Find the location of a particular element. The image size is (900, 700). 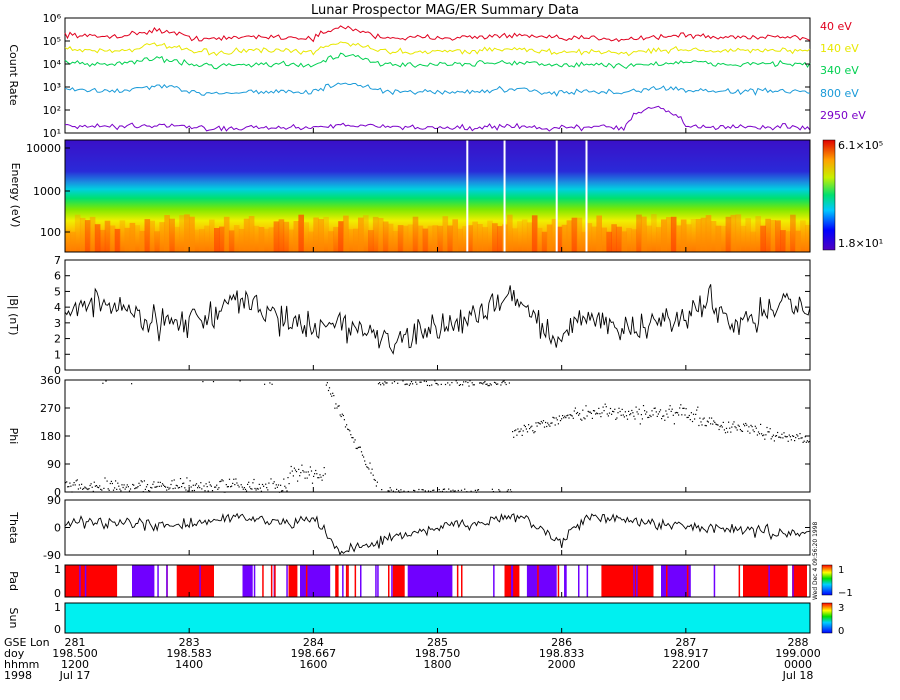

pad-colorbar is located at coordinates (827, 580).